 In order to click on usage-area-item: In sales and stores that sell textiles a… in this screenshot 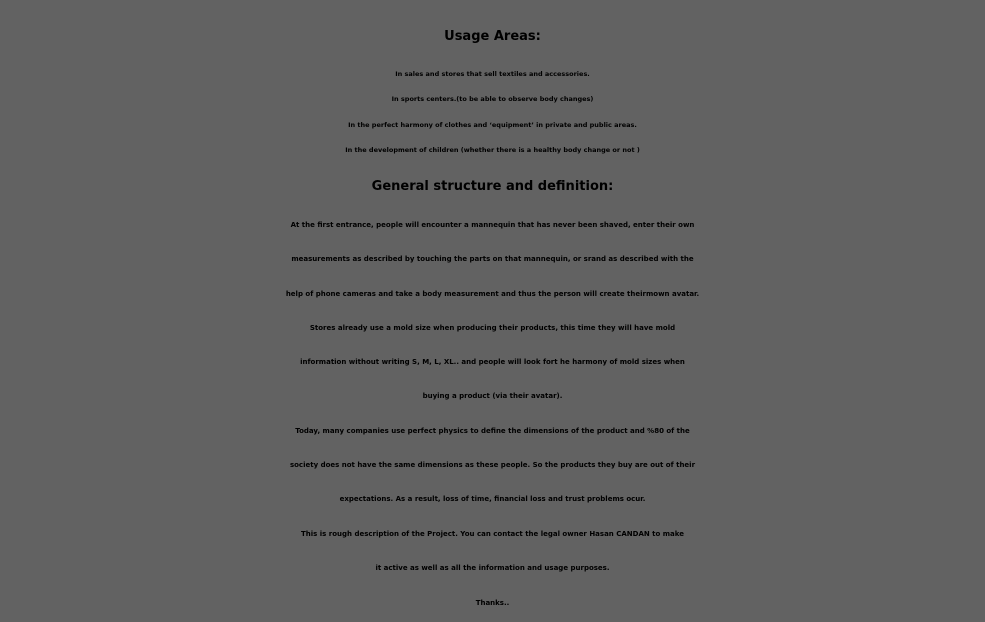, I will do `click(492, 74)`.